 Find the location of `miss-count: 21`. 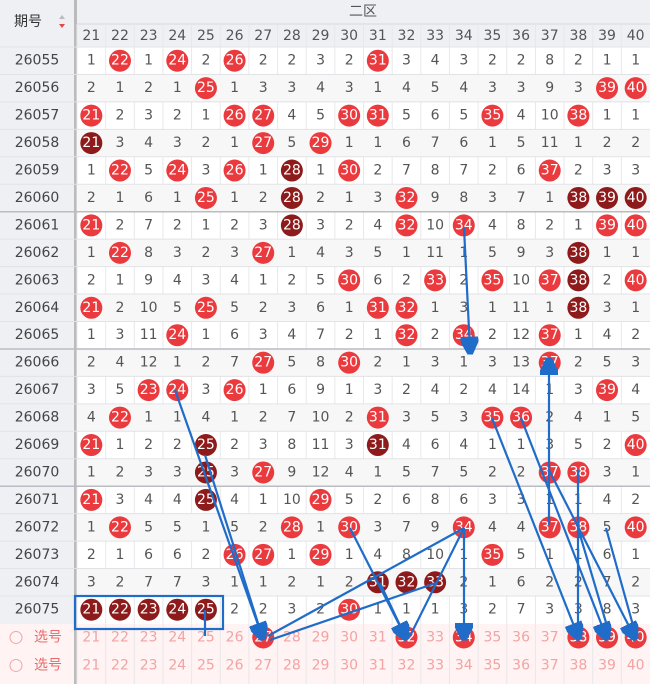

miss-count: 21 is located at coordinates (91, 665).